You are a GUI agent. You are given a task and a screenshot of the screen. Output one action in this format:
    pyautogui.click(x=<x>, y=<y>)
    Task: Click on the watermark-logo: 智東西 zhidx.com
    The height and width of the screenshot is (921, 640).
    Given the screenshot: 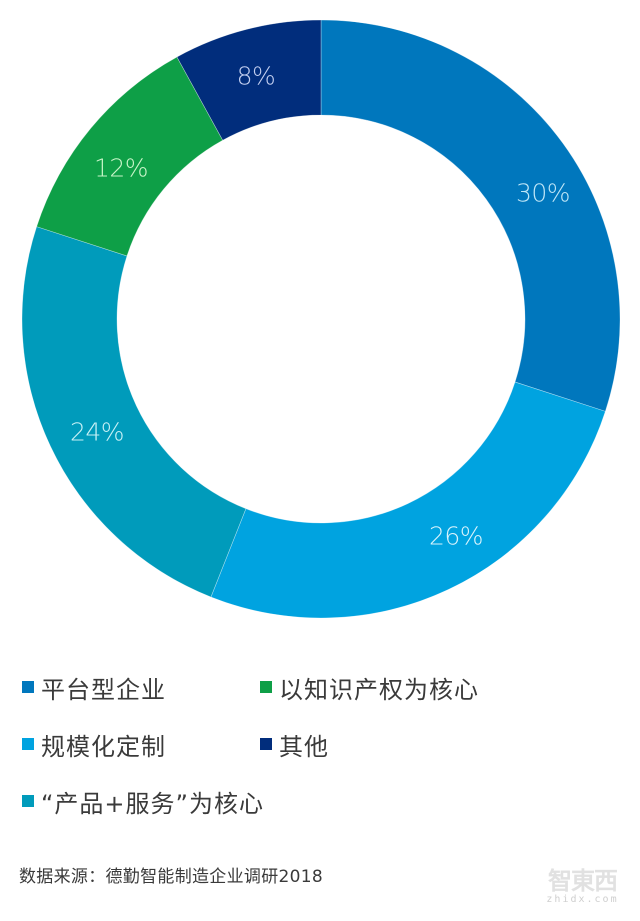 What is the action you would take?
    pyautogui.click(x=582, y=886)
    